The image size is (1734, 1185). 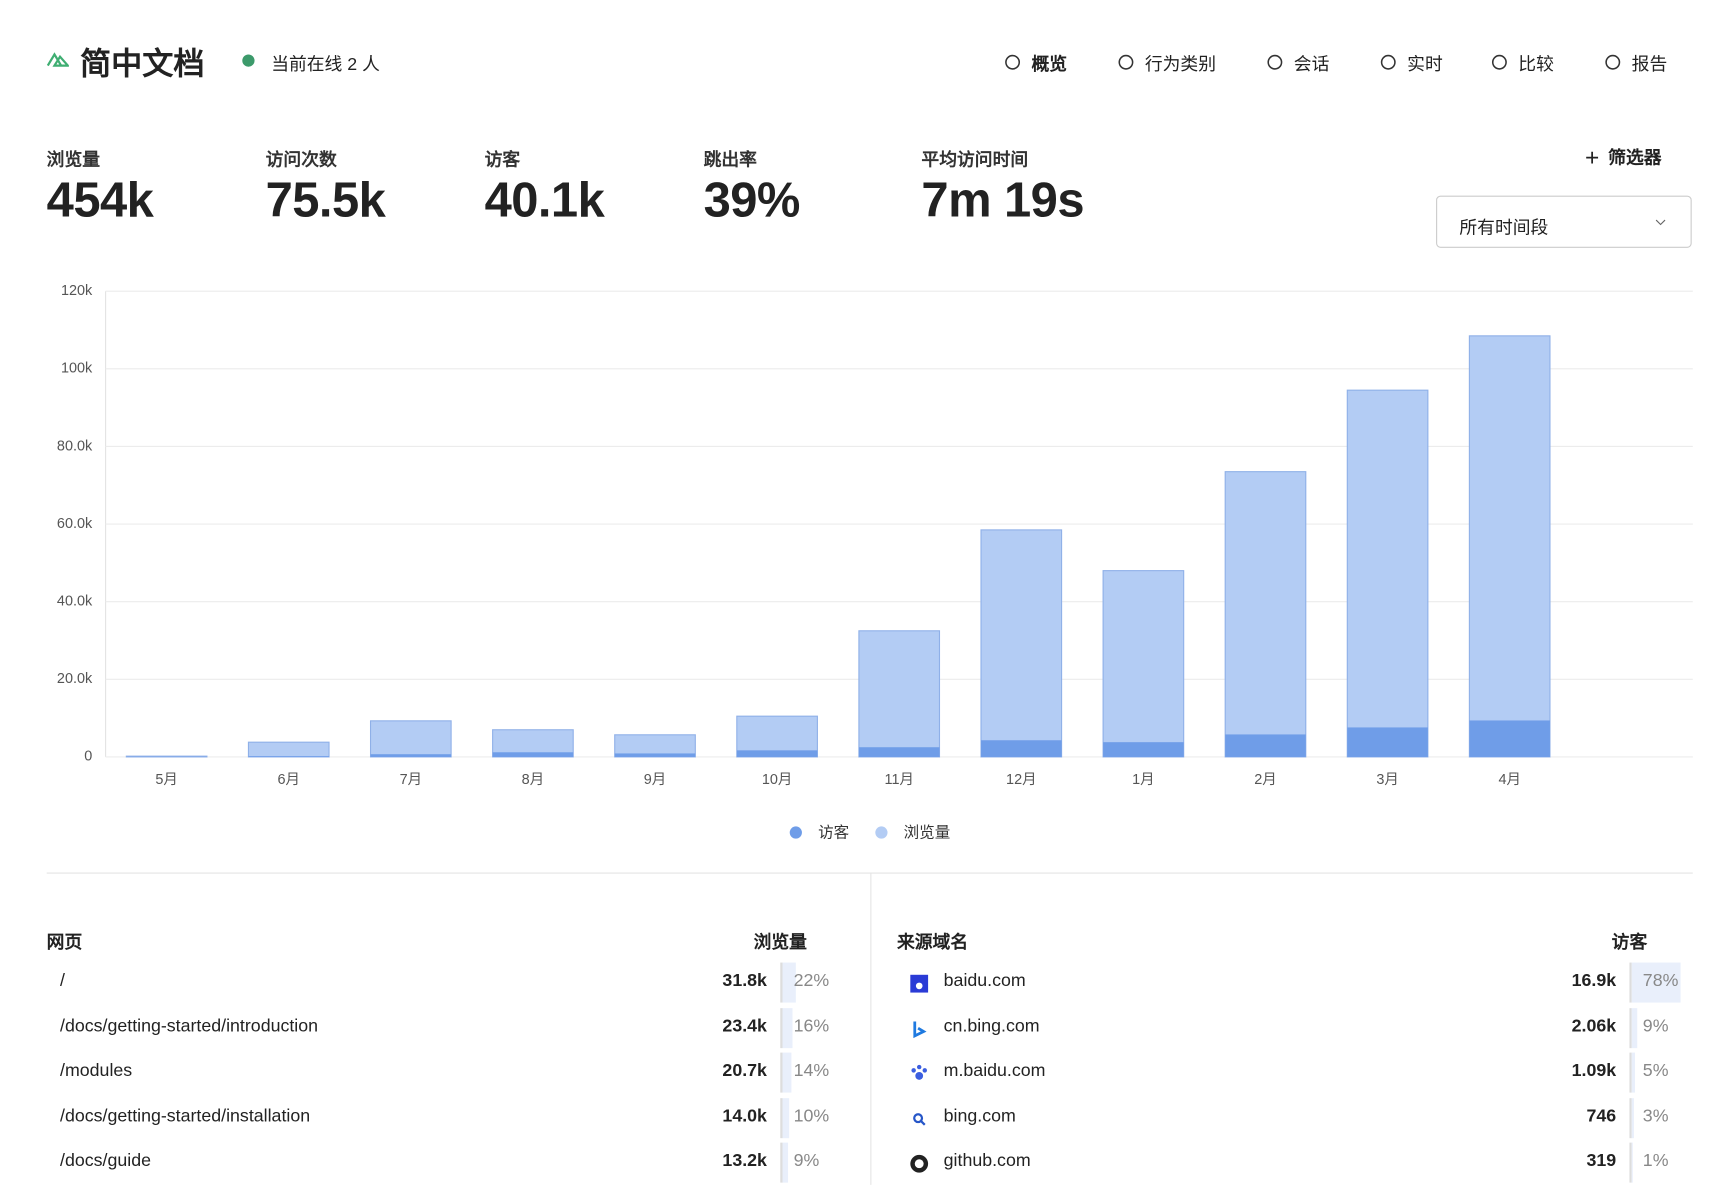 I want to click on share-label: 10%, so click(x=812, y=1117).